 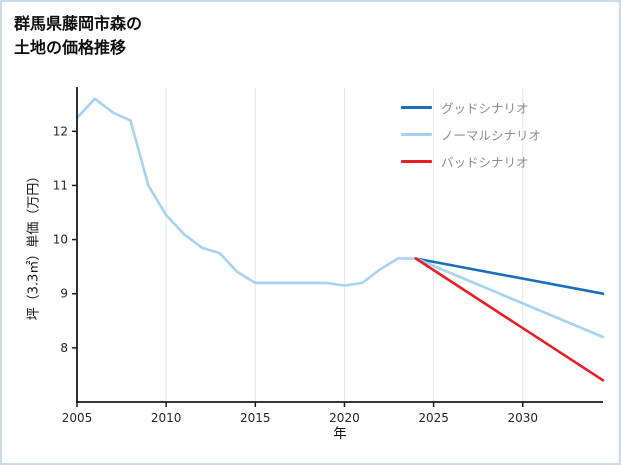 I want to click on page-title-line1: 群馬県藤岡市森の, so click(x=78, y=23).